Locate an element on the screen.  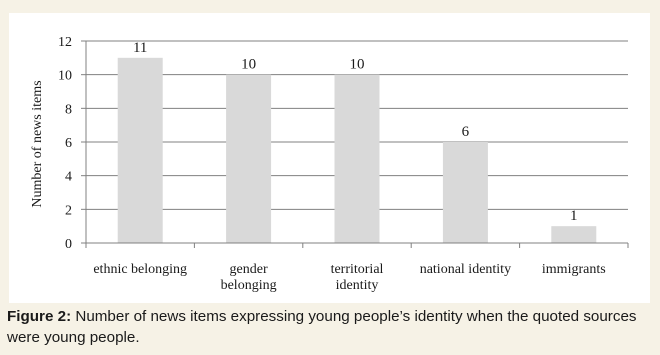
data-label: 6 is located at coordinates (466, 132).